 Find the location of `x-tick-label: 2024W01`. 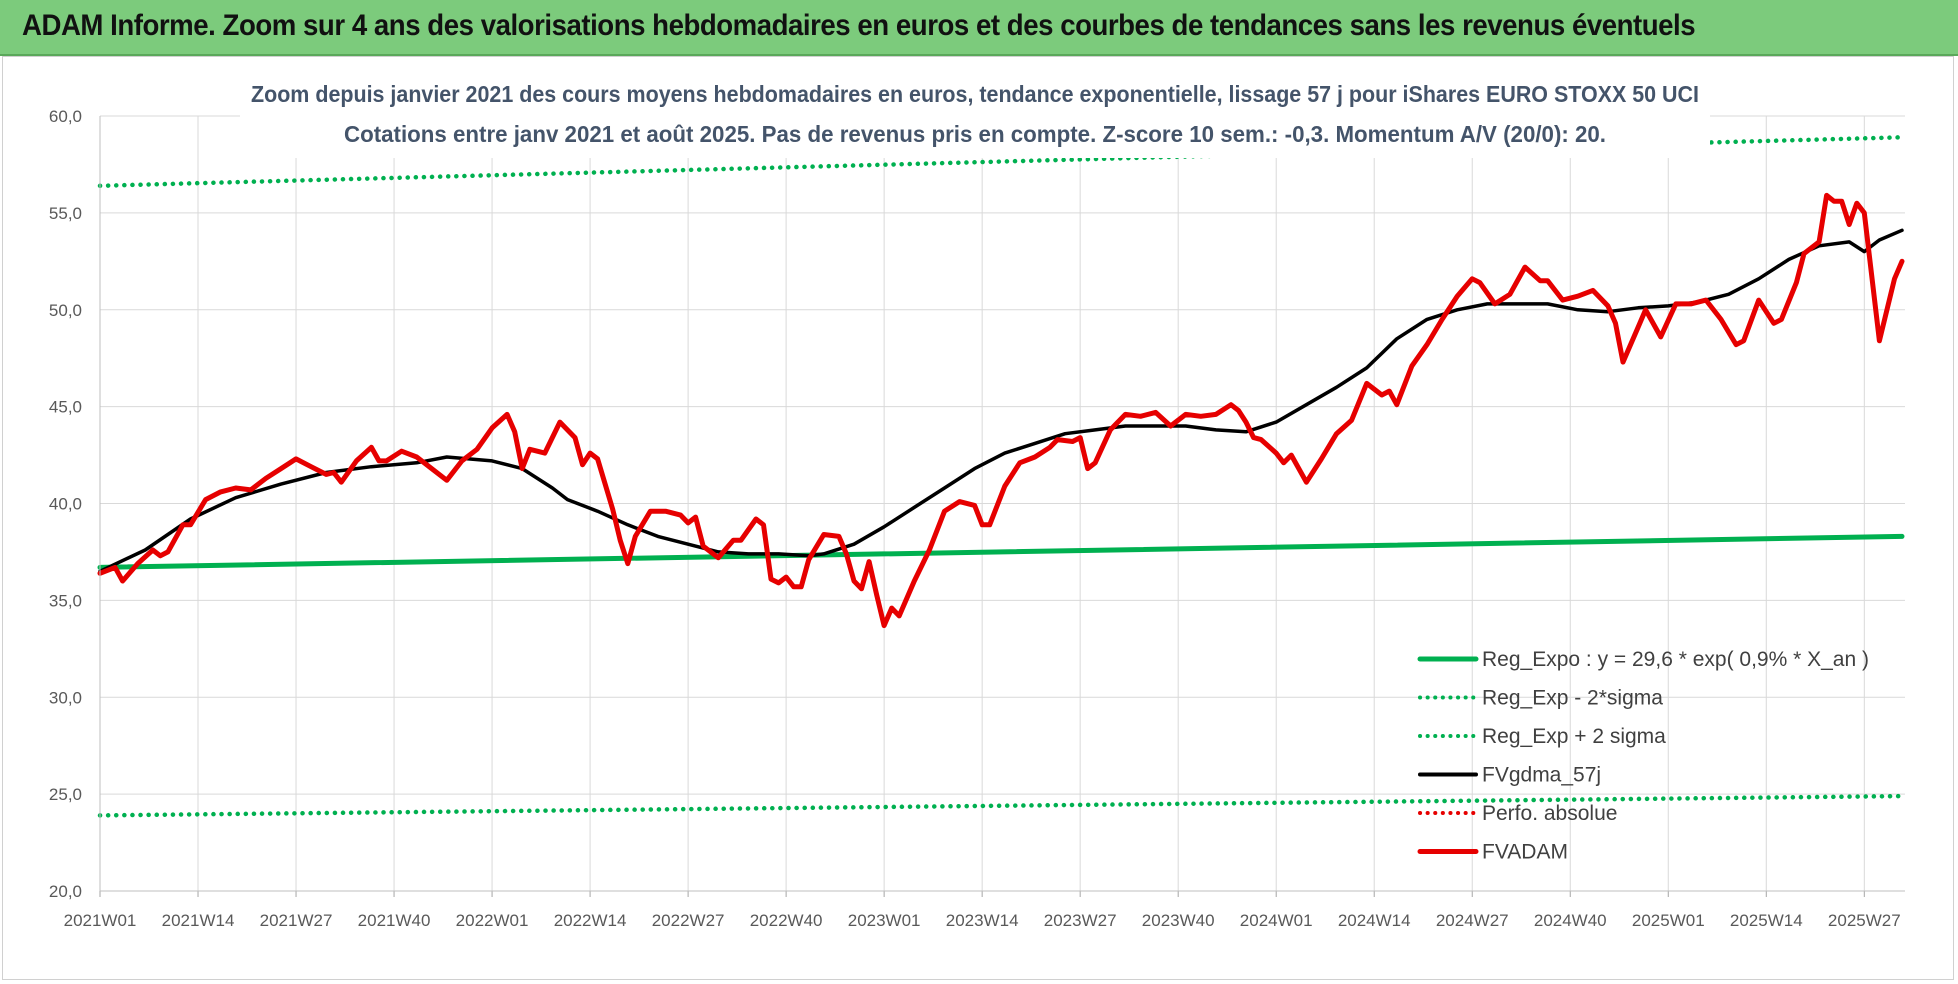

x-tick-label: 2024W01 is located at coordinates (1276, 920).